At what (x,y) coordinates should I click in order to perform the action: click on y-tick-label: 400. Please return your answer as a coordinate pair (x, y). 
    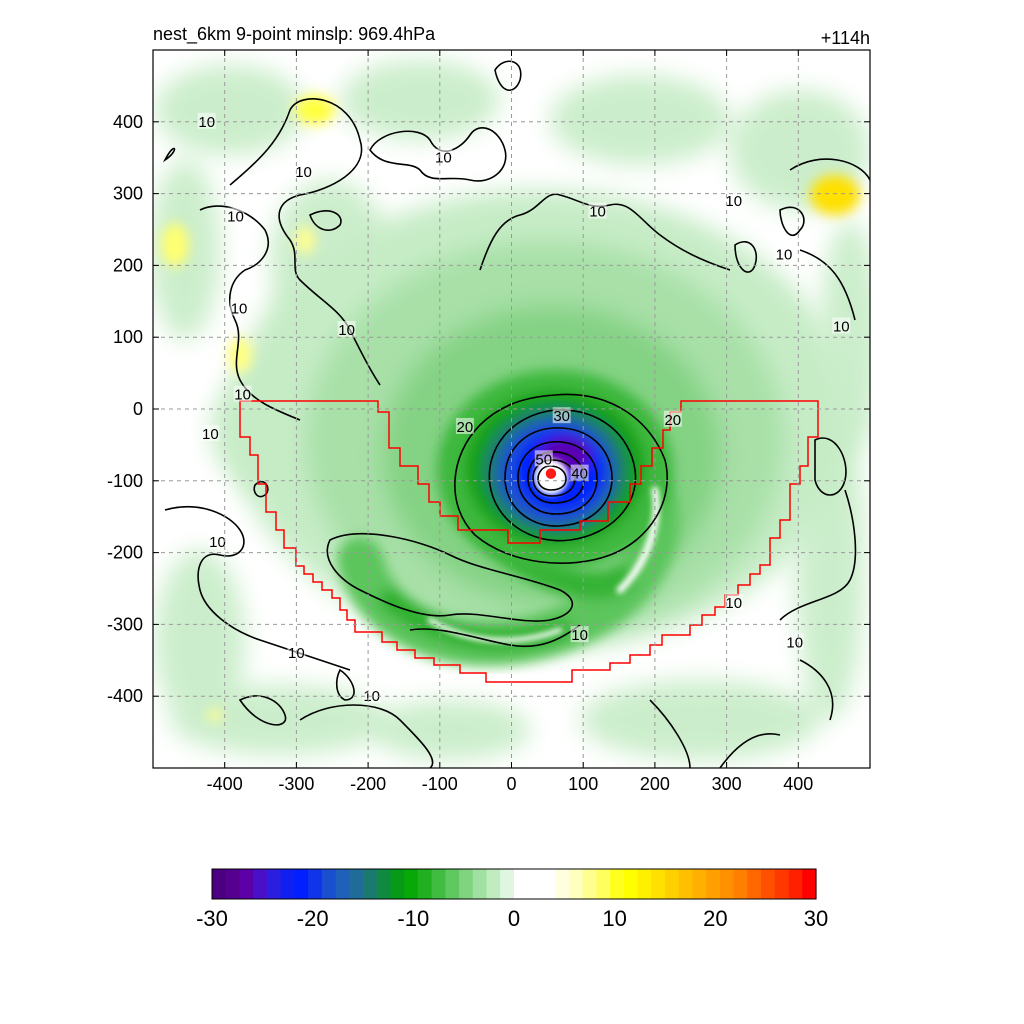
    Looking at the image, I should click on (128, 122).